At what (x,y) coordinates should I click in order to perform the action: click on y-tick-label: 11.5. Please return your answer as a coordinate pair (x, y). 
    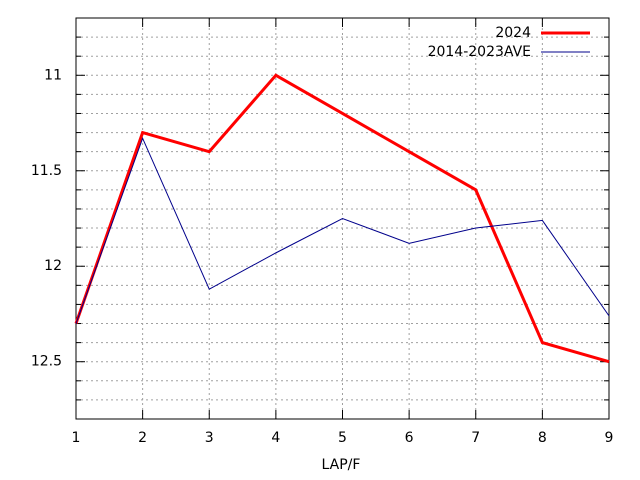
    Looking at the image, I should click on (46, 171).